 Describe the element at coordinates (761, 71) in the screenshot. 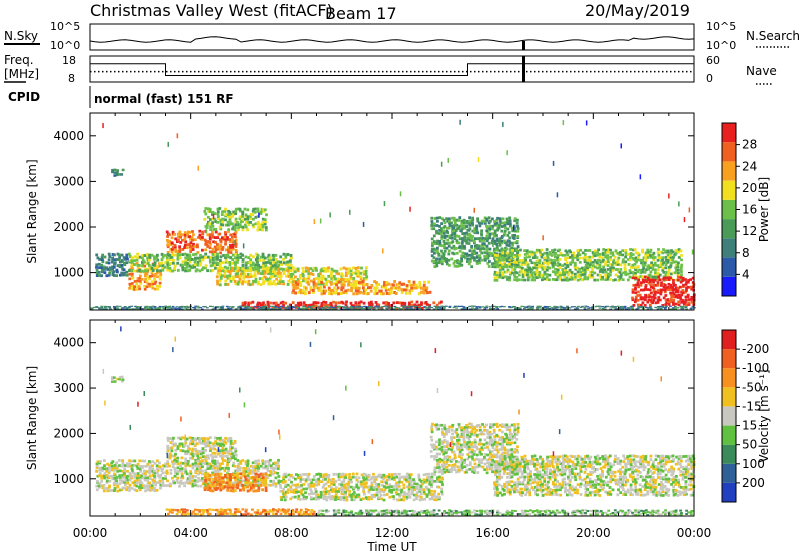

I see `nave-label: Nave` at that location.